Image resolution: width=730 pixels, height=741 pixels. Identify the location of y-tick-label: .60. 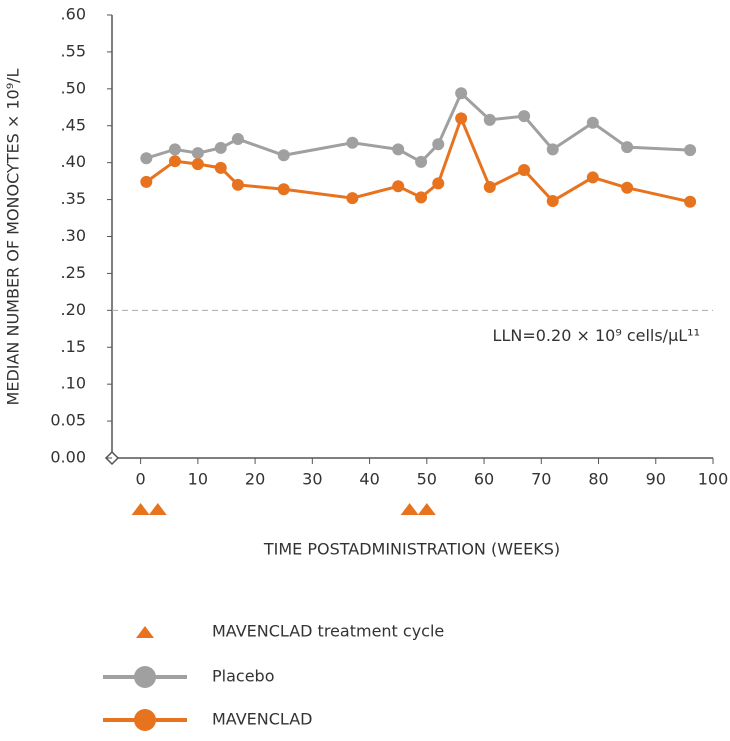
(73, 14).